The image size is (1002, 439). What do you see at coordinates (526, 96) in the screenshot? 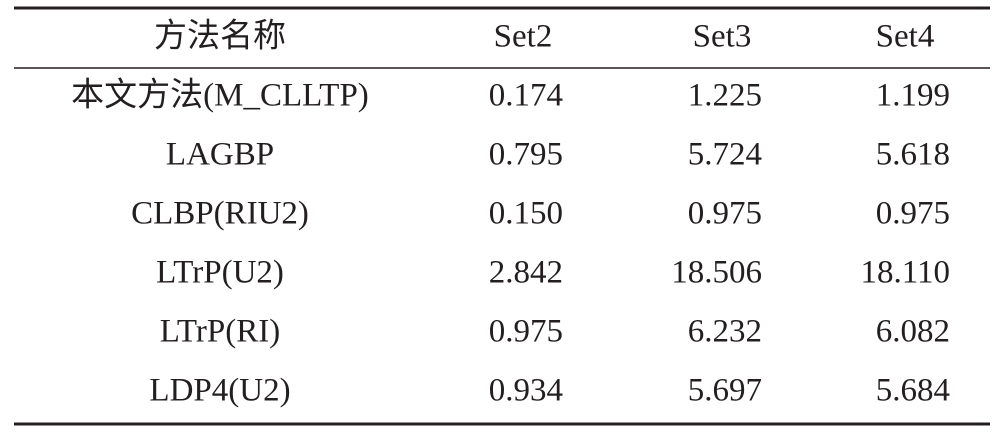
I see `value-cell: 0.174` at bounding box center [526, 96].